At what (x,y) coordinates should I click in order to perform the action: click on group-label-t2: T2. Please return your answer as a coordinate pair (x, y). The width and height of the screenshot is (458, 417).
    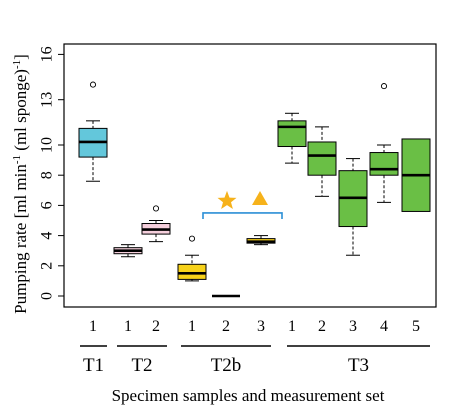
    Looking at the image, I should click on (141, 365).